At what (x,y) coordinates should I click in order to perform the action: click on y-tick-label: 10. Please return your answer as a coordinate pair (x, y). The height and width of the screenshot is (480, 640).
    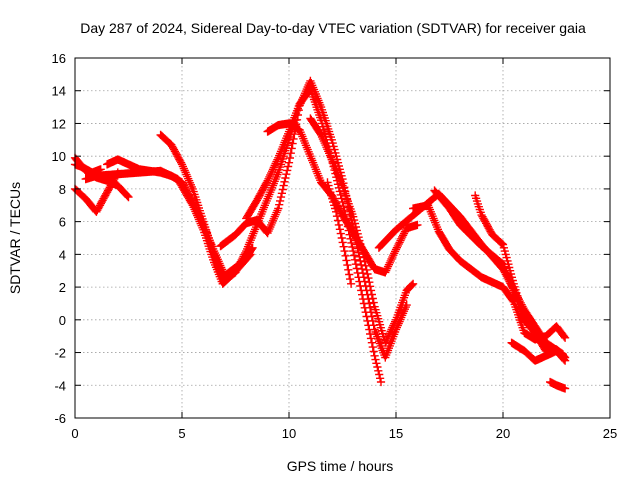
    Looking at the image, I should click on (59, 156).